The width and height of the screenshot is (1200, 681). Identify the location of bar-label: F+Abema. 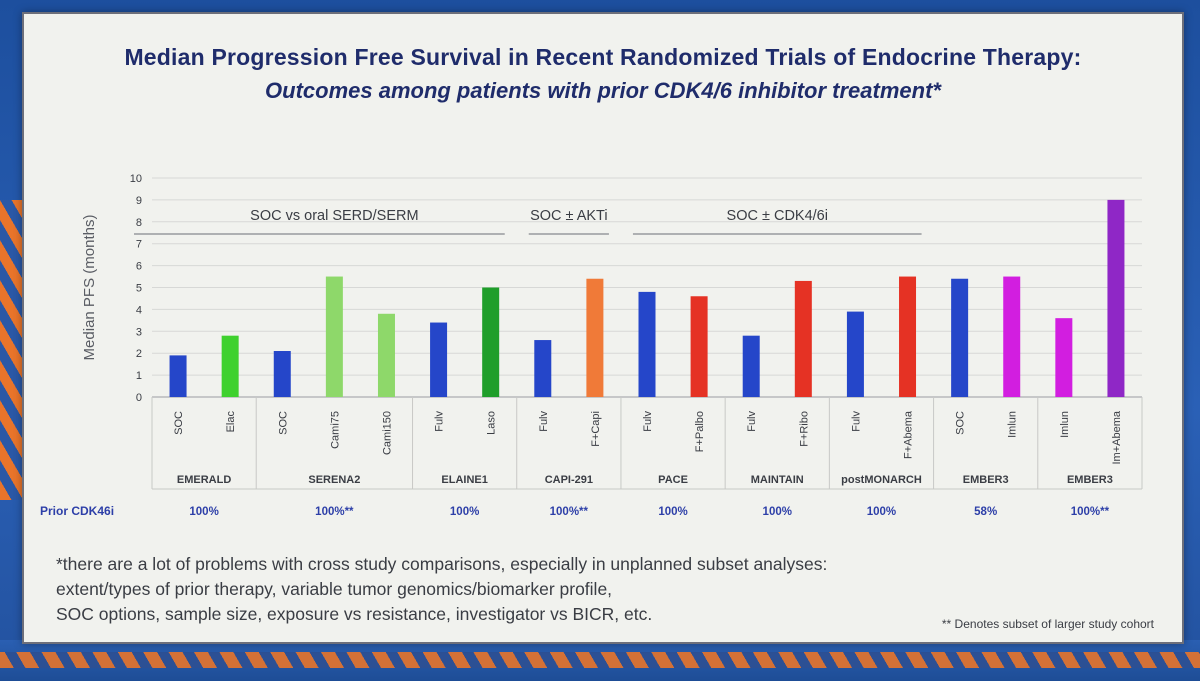
(909, 434).